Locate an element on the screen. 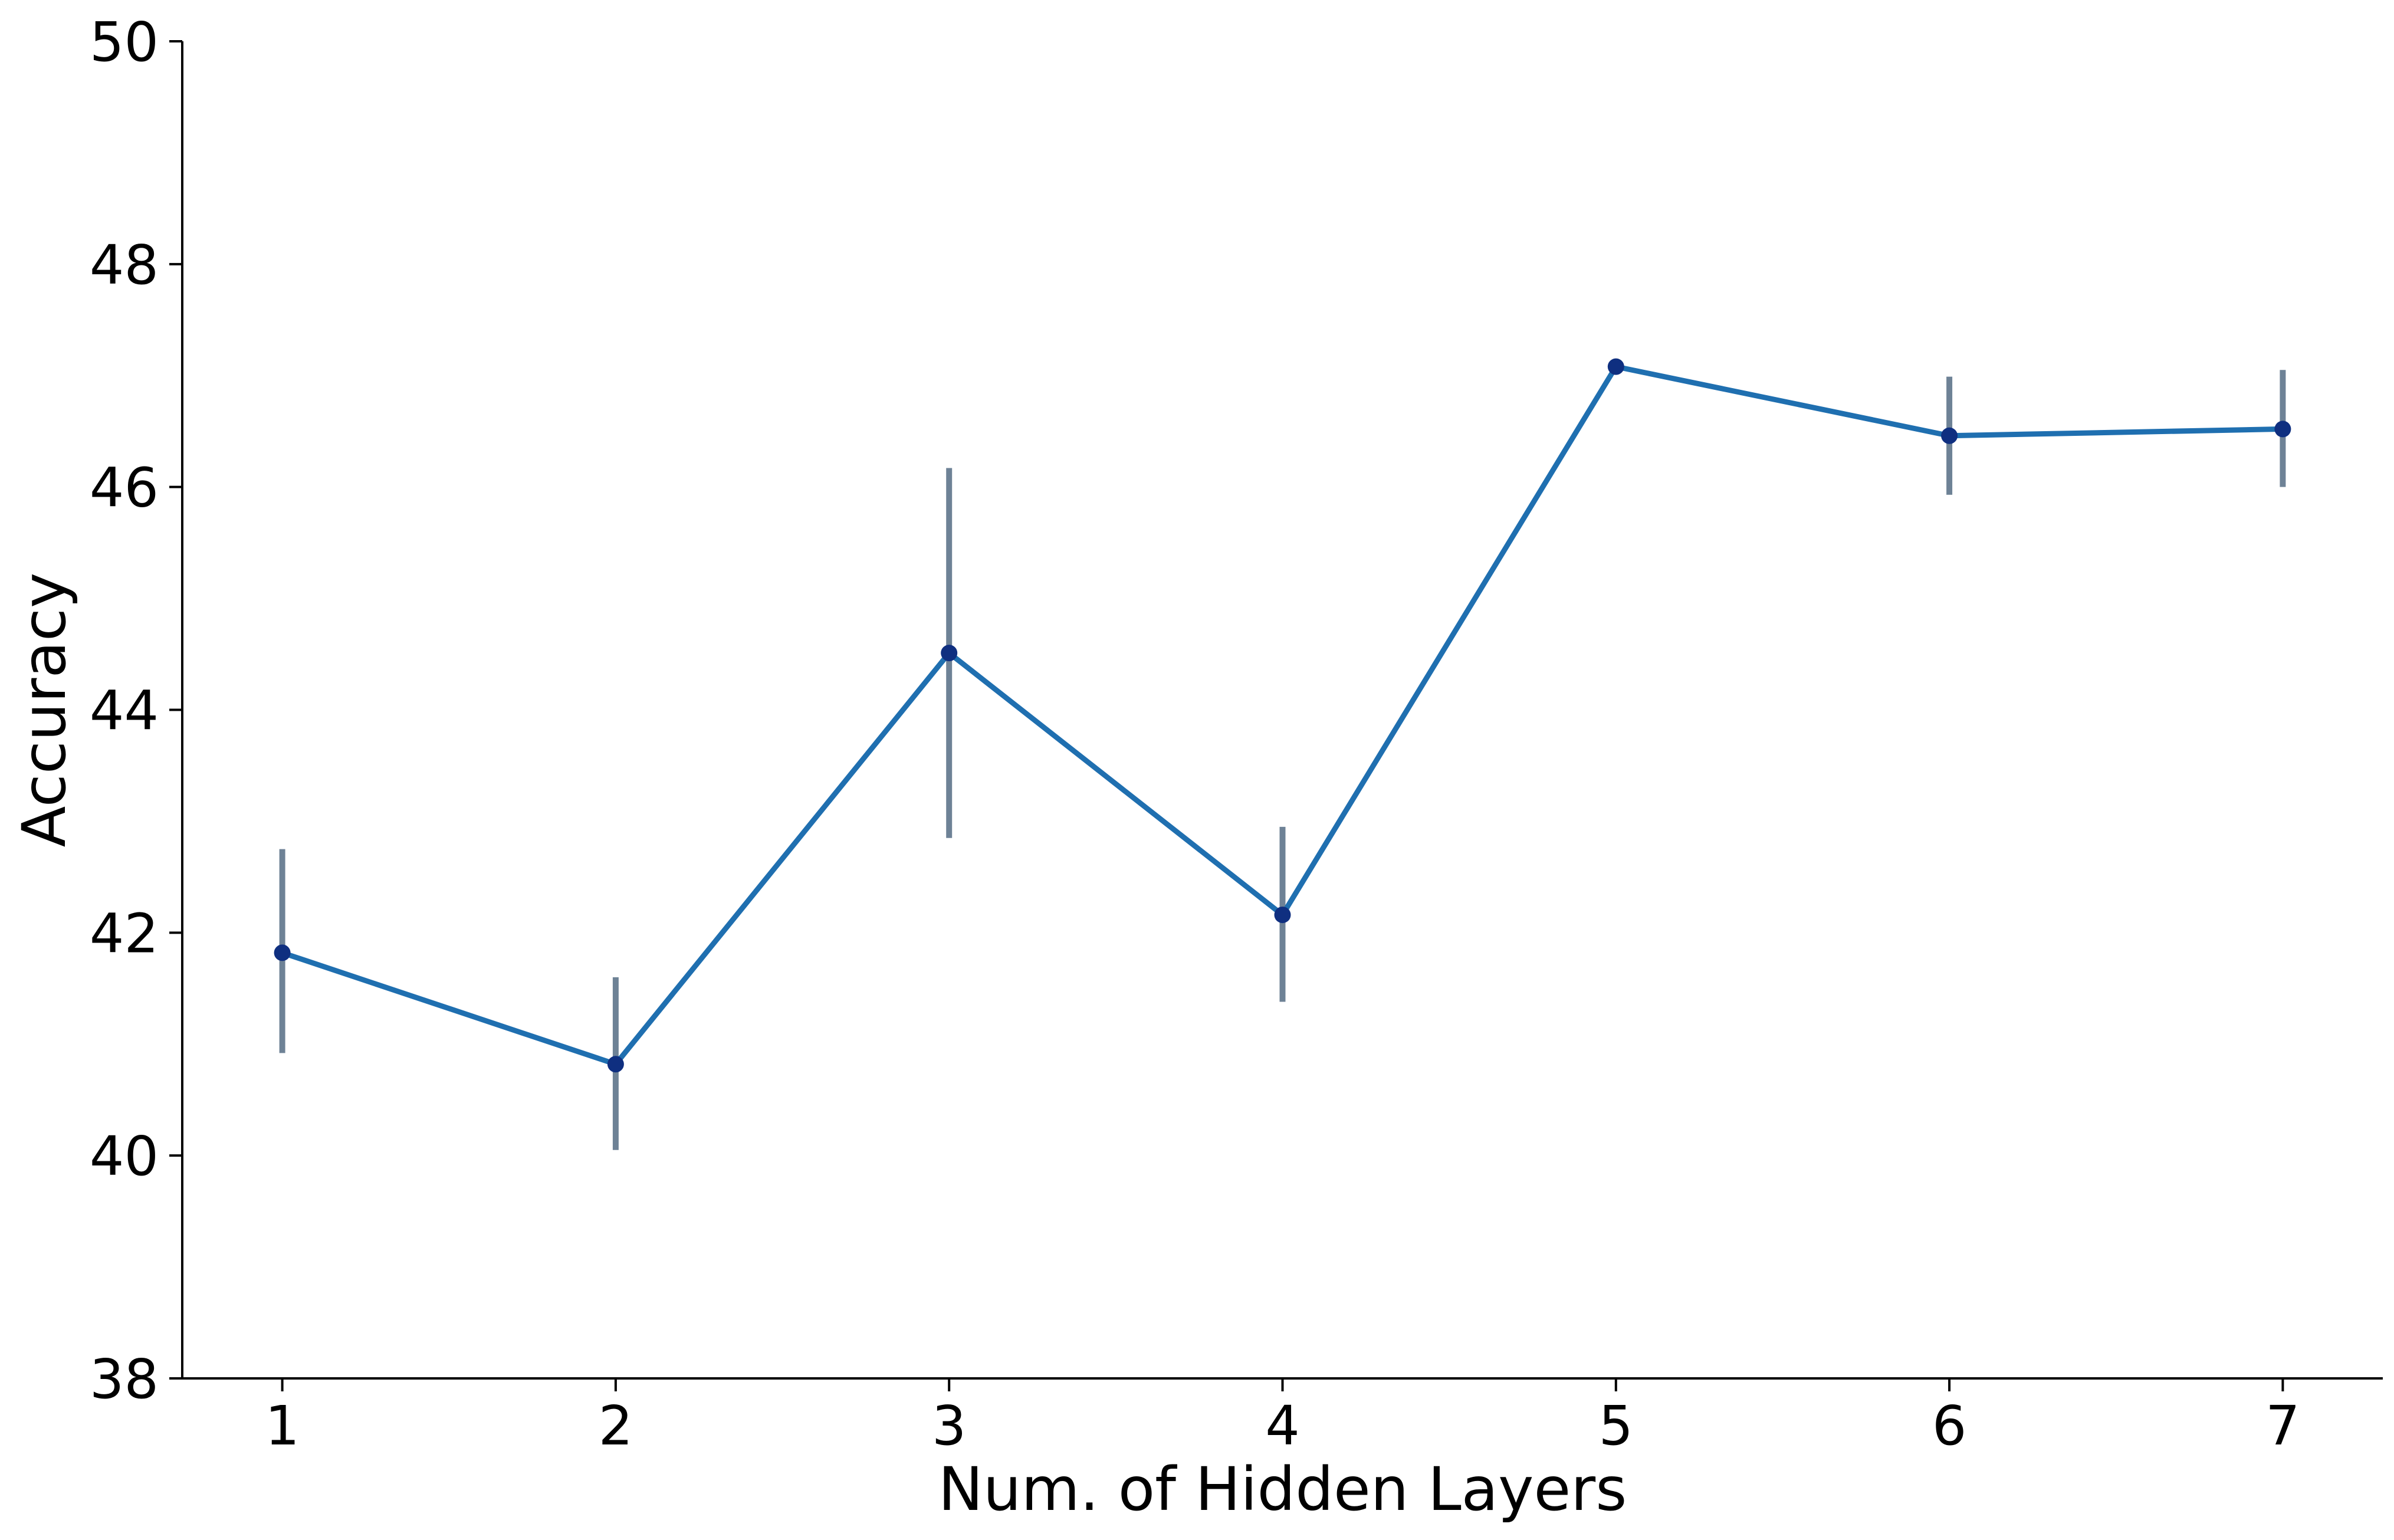 Image resolution: width=2394 pixels, height=1540 pixels. y-tick-label: 46 is located at coordinates (125, 488).